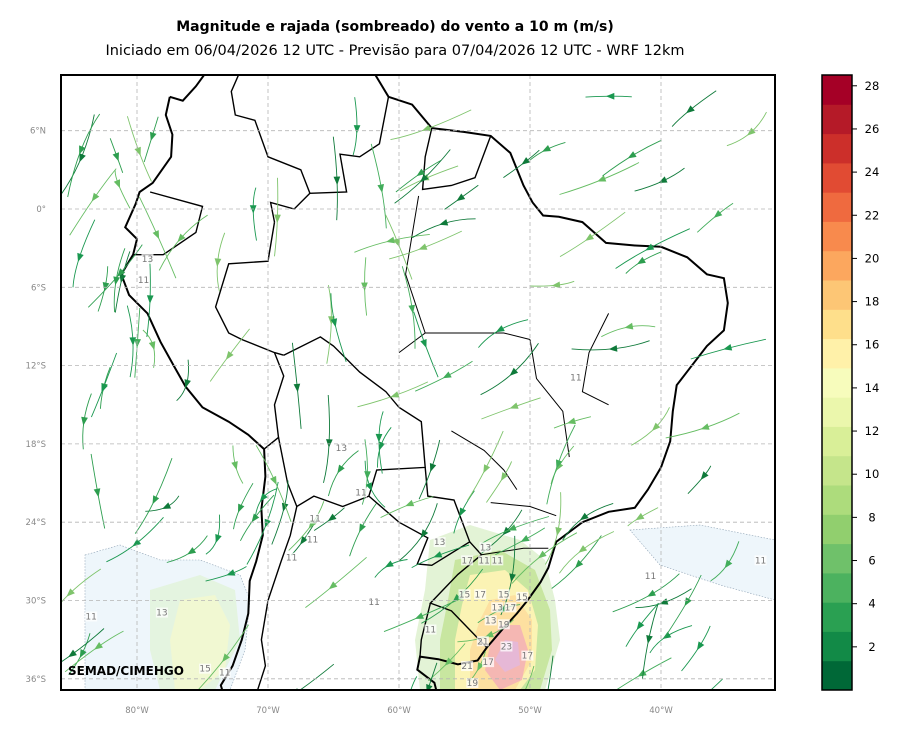 Image resolution: width=909 pixels, height=735 pixels. What do you see at coordinates (36, 445) in the screenshot?
I see `lat-tick-label: 18°S` at bounding box center [36, 445].